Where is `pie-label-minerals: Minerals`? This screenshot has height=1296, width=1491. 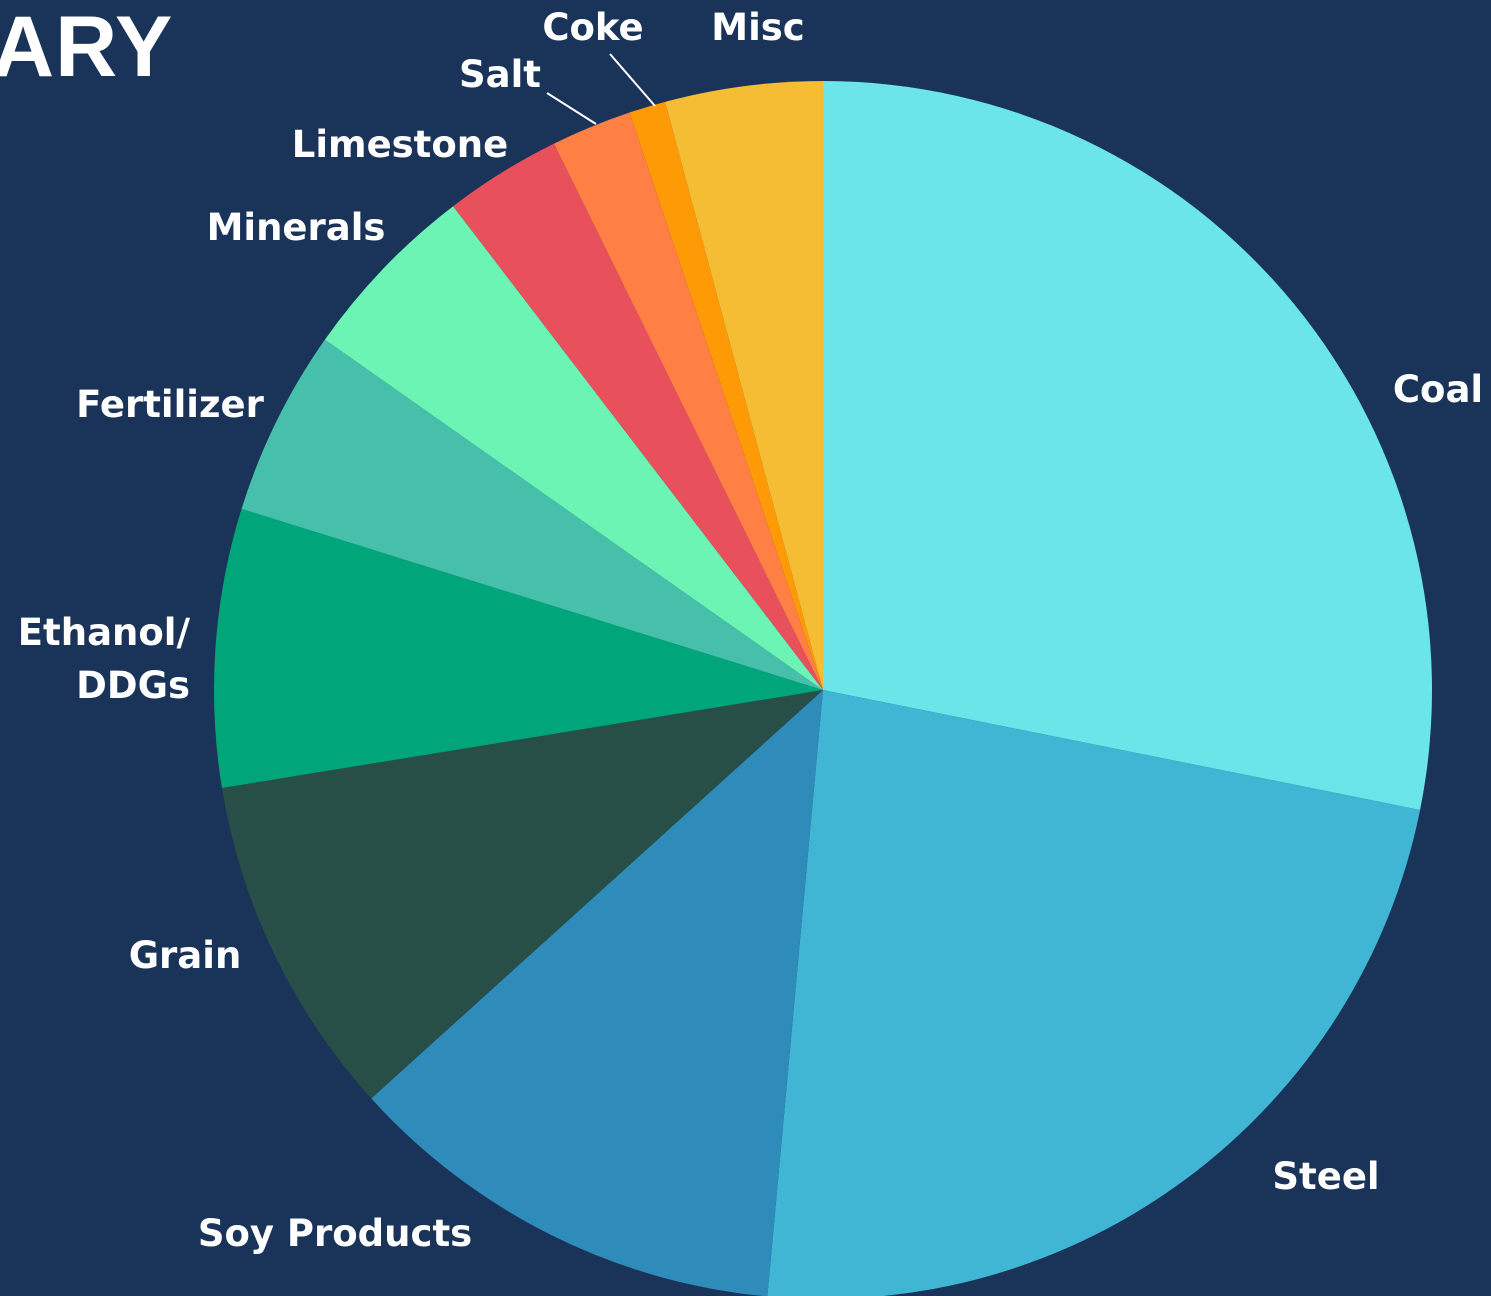 pie-label-minerals: Minerals is located at coordinates (296, 227).